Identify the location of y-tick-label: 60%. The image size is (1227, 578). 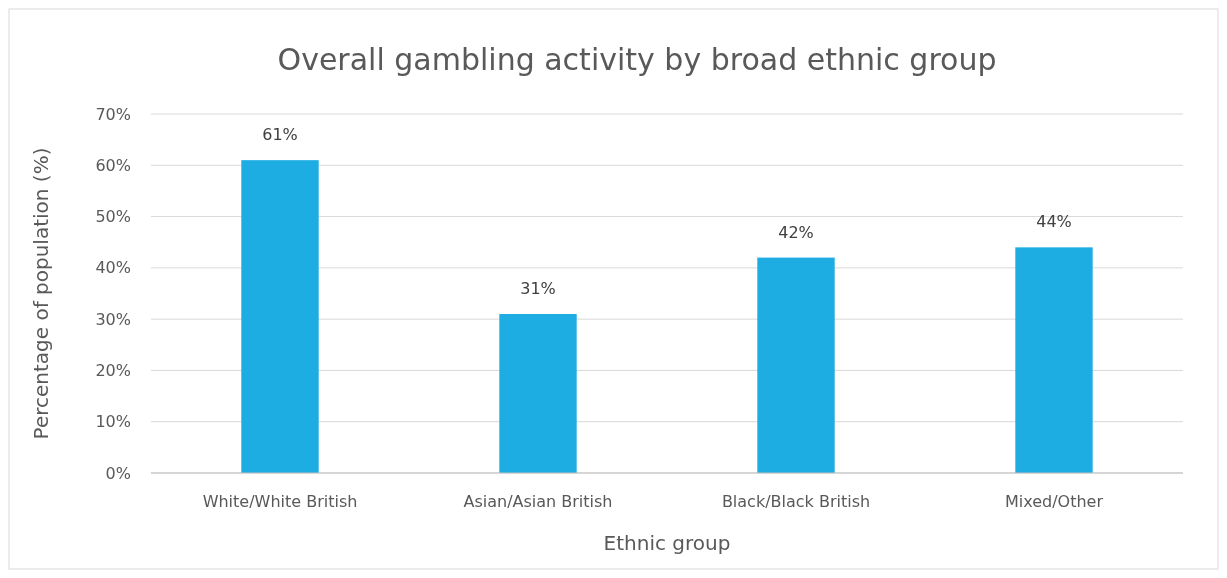
(113, 165).